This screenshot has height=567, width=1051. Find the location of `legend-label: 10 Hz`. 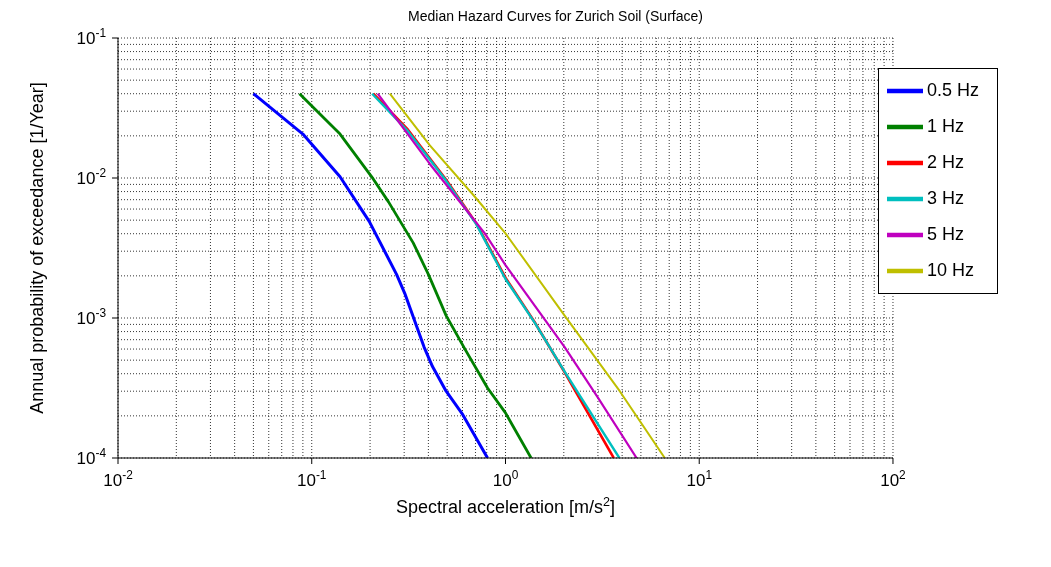

legend-label: 10 Hz is located at coordinates (950, 269).